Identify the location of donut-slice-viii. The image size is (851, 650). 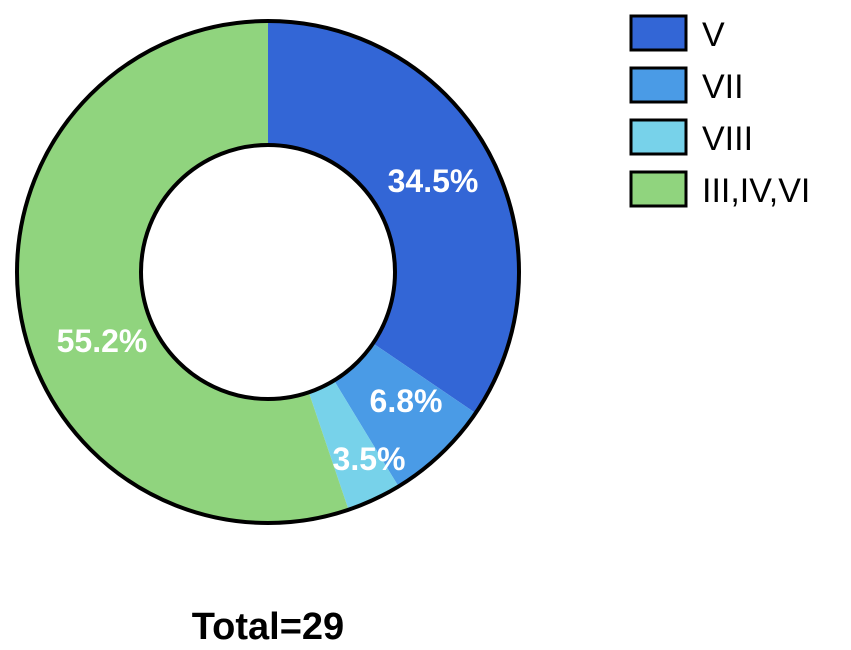
(353, 445).